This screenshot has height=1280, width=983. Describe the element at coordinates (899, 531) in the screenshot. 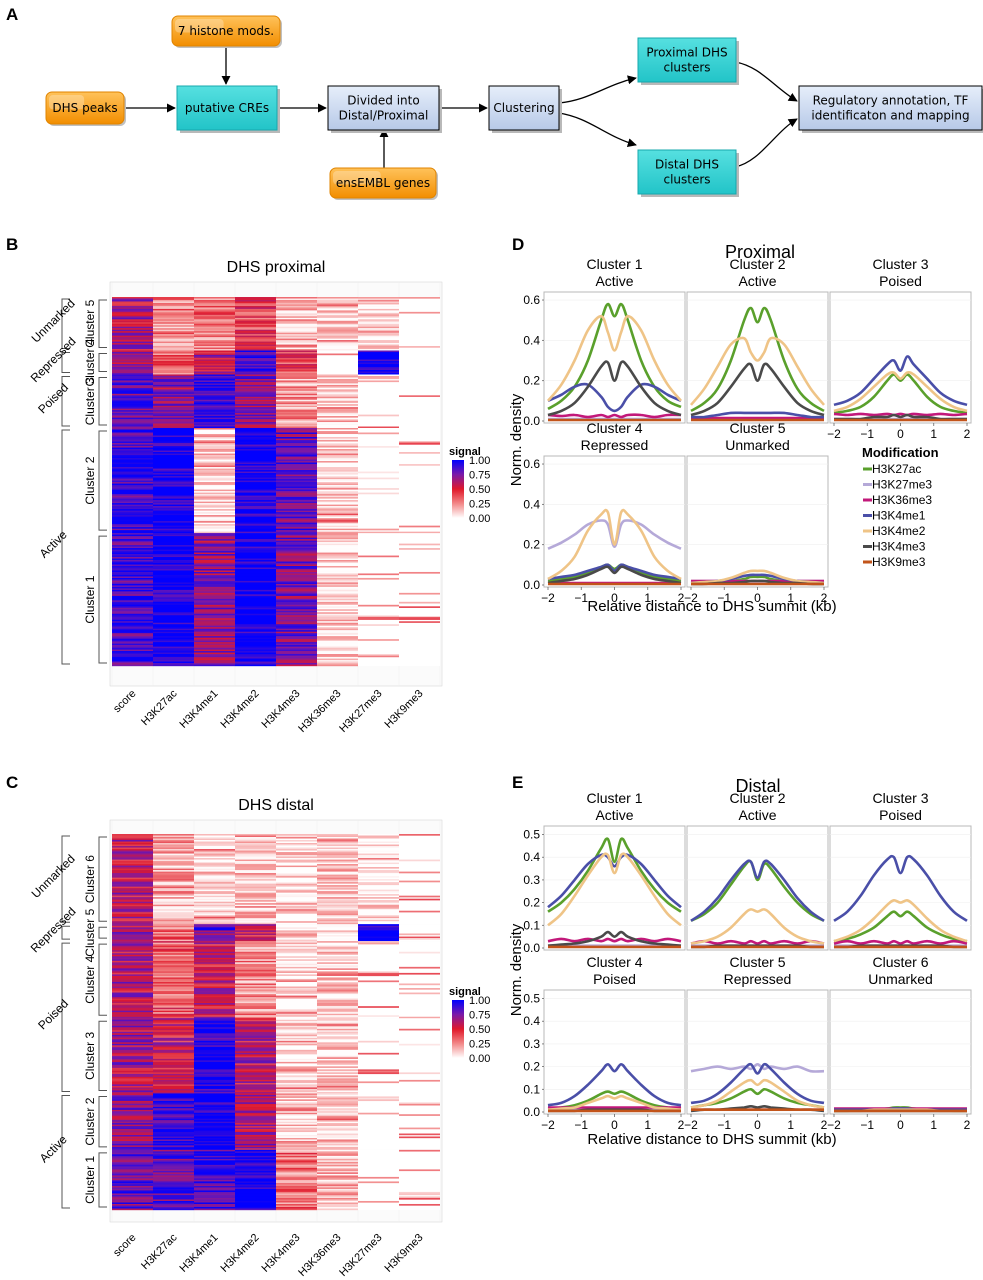

I see `legend-label: H3K4me2` at that location.